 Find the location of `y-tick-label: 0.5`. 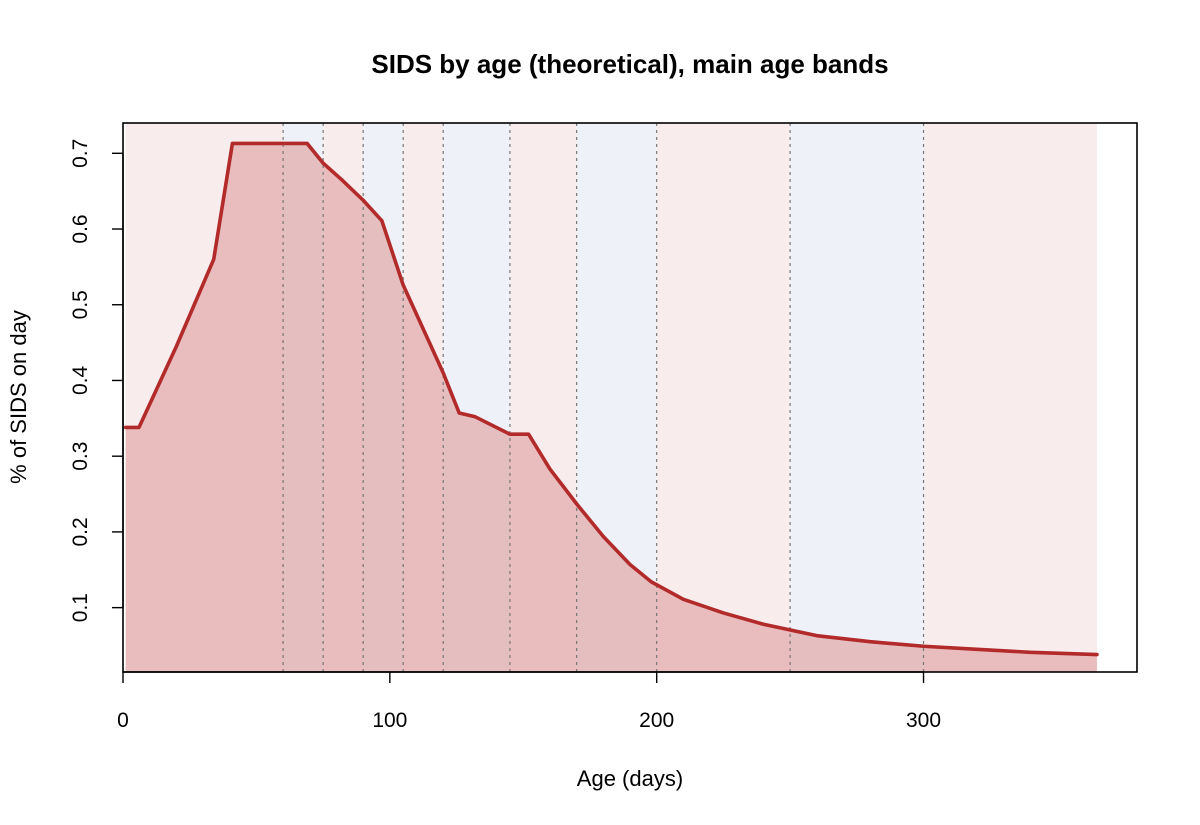

y-tick-label: 0.5 is located at coordinates (80, 304).